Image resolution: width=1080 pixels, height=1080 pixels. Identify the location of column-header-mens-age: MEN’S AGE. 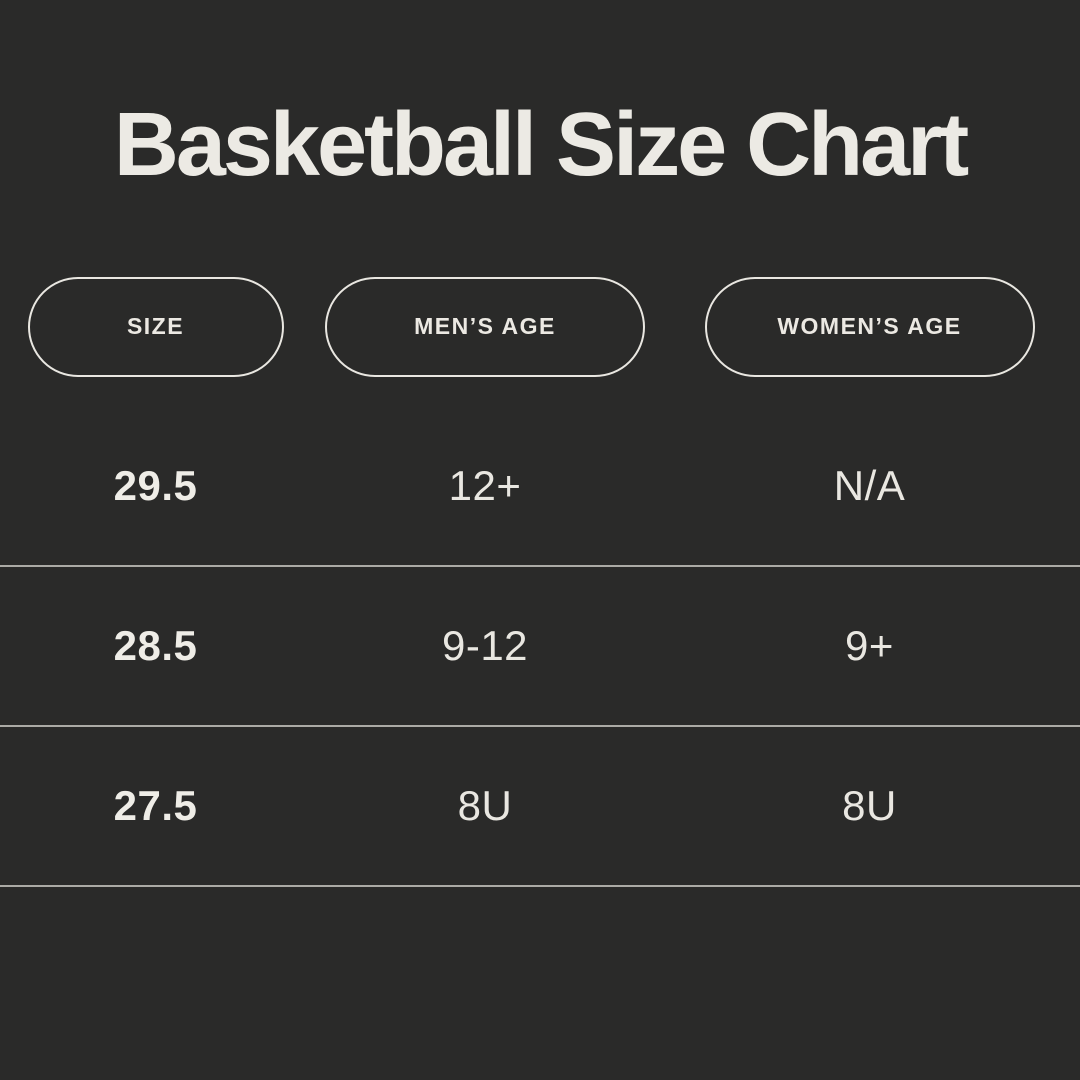
(485, 326).